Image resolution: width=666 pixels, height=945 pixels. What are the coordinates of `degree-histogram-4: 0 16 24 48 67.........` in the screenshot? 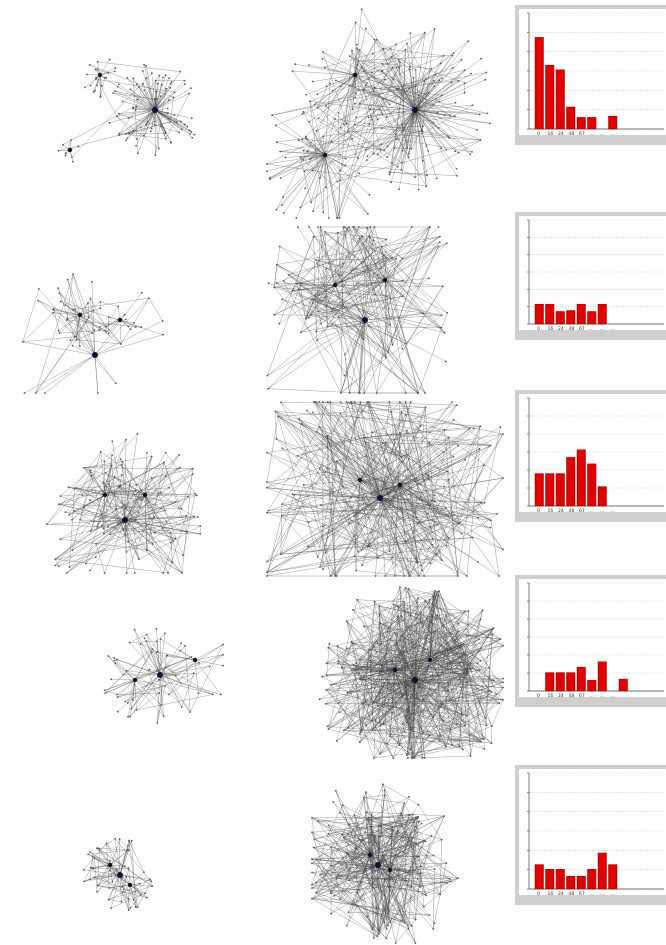 It's located at (590, 641).